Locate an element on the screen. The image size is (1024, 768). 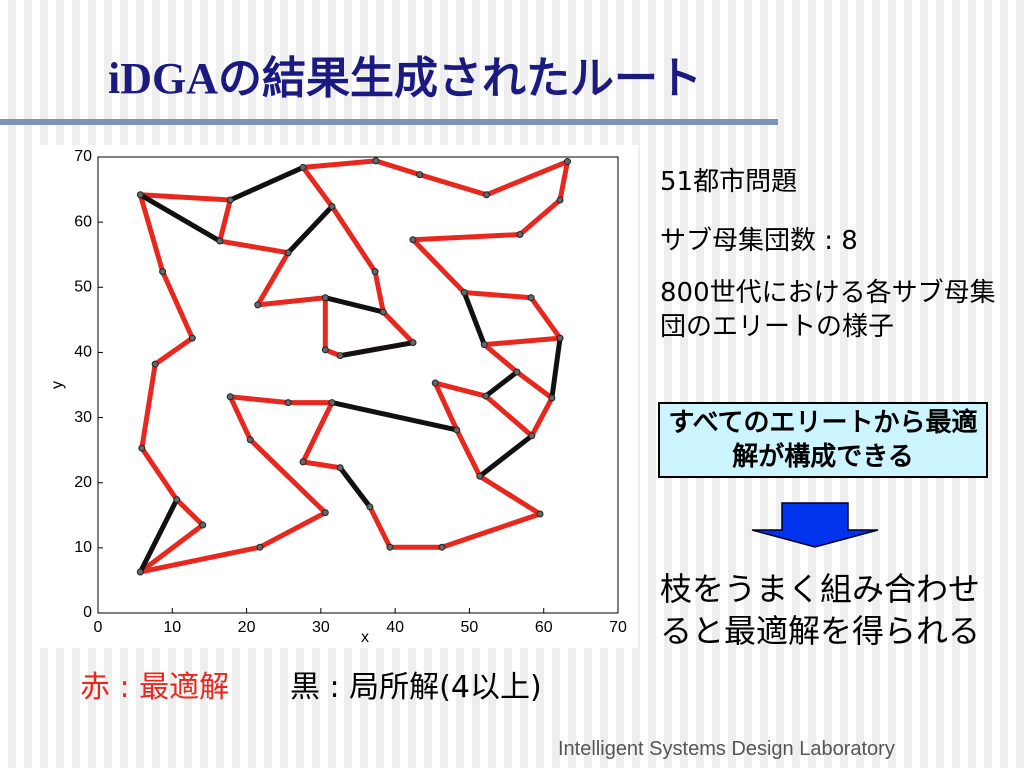
legend-red: 赤 : 最適解 is located at coordinates (155, 687).